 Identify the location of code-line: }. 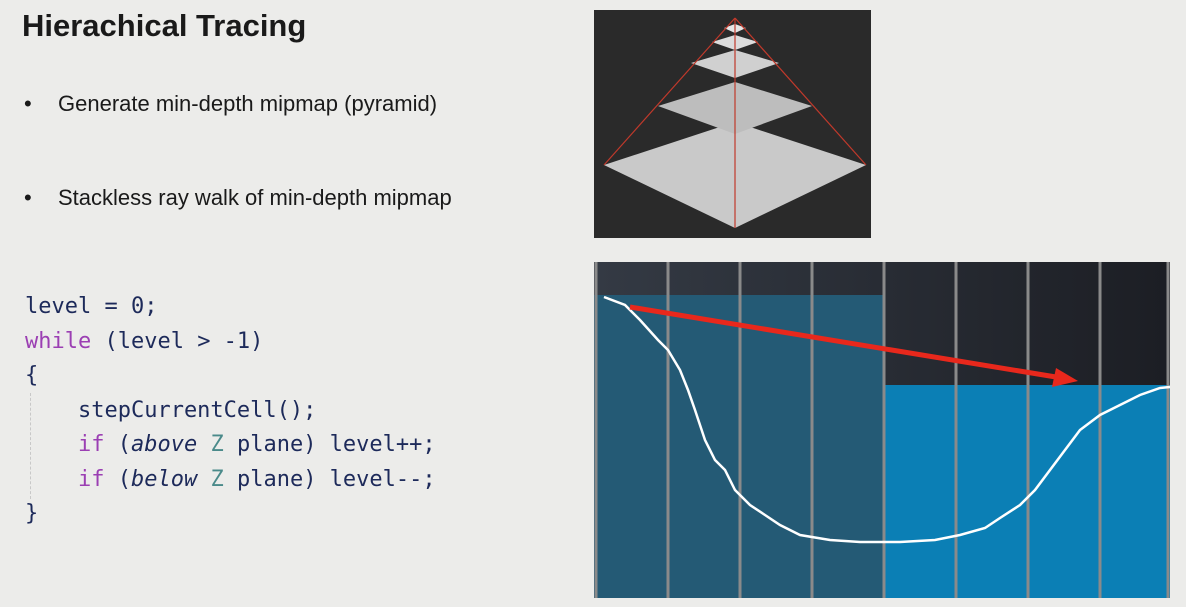
(32, 513).